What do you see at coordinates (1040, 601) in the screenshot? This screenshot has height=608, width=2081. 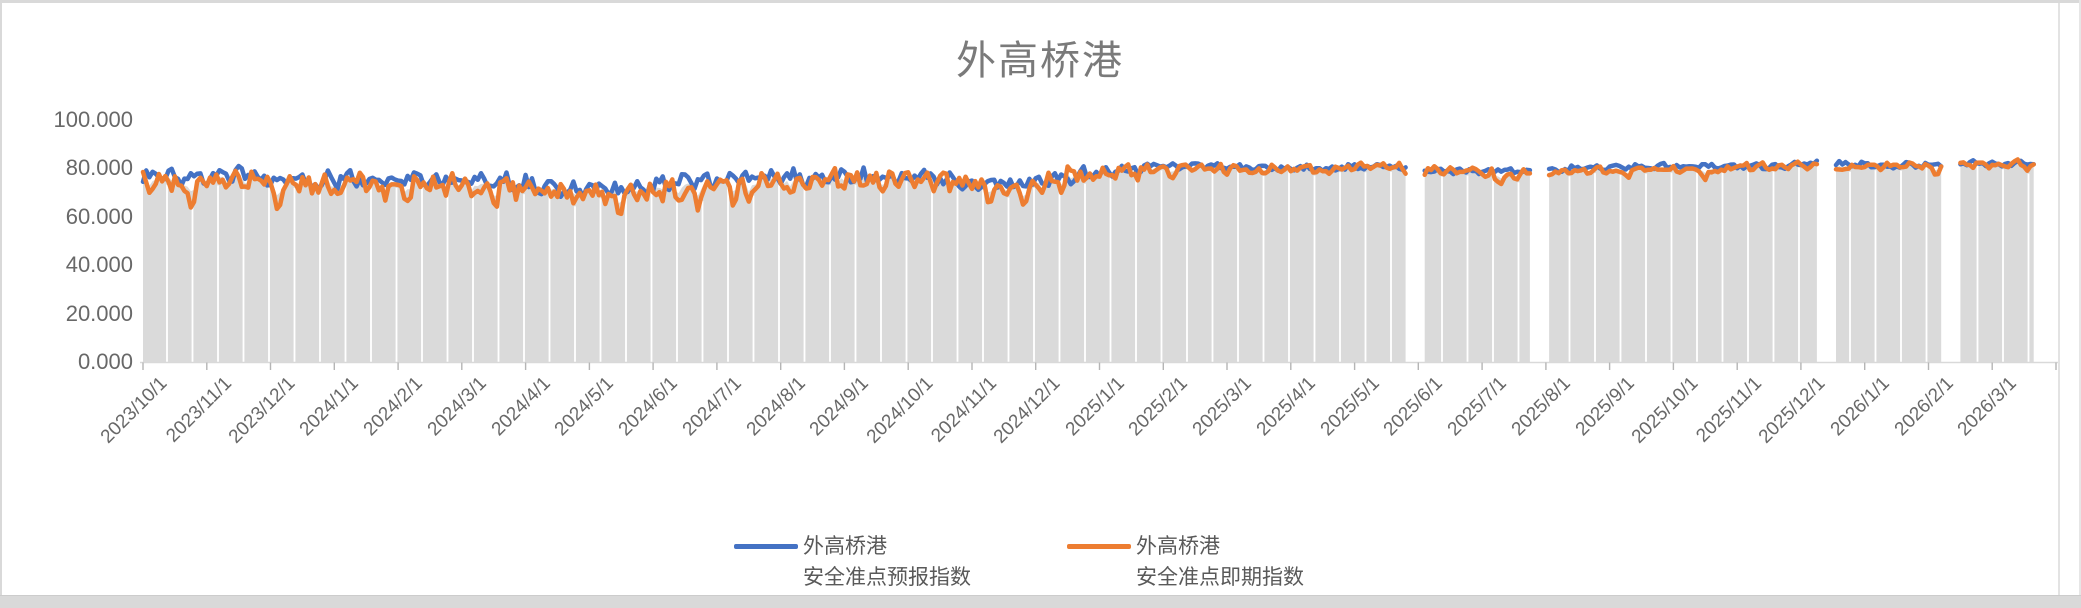 I see `window-edge-bottom` at bounding box center [1040, 601].